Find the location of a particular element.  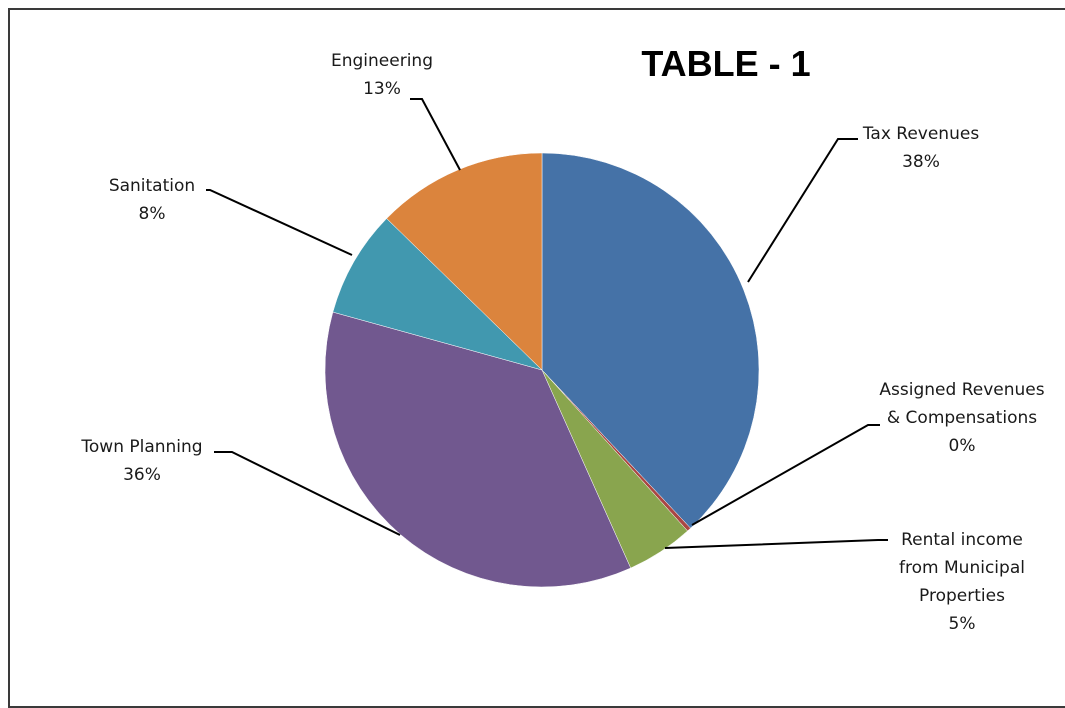

data-label-3: Town Planning 36% is located at coordinates (141, 461).